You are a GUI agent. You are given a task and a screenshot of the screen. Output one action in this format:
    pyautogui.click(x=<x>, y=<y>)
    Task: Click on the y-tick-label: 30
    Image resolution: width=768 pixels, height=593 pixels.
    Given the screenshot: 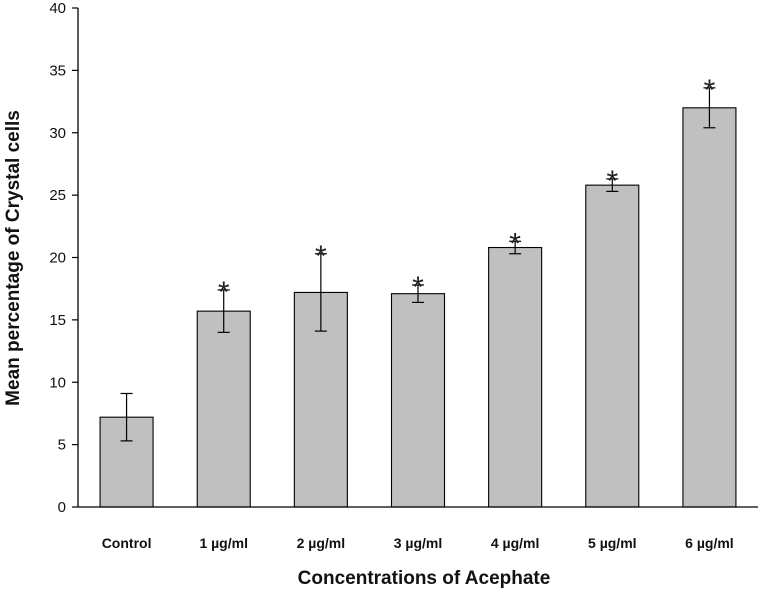 What is the action you would take?
    pyautogui.click(x=57, y=133)
    